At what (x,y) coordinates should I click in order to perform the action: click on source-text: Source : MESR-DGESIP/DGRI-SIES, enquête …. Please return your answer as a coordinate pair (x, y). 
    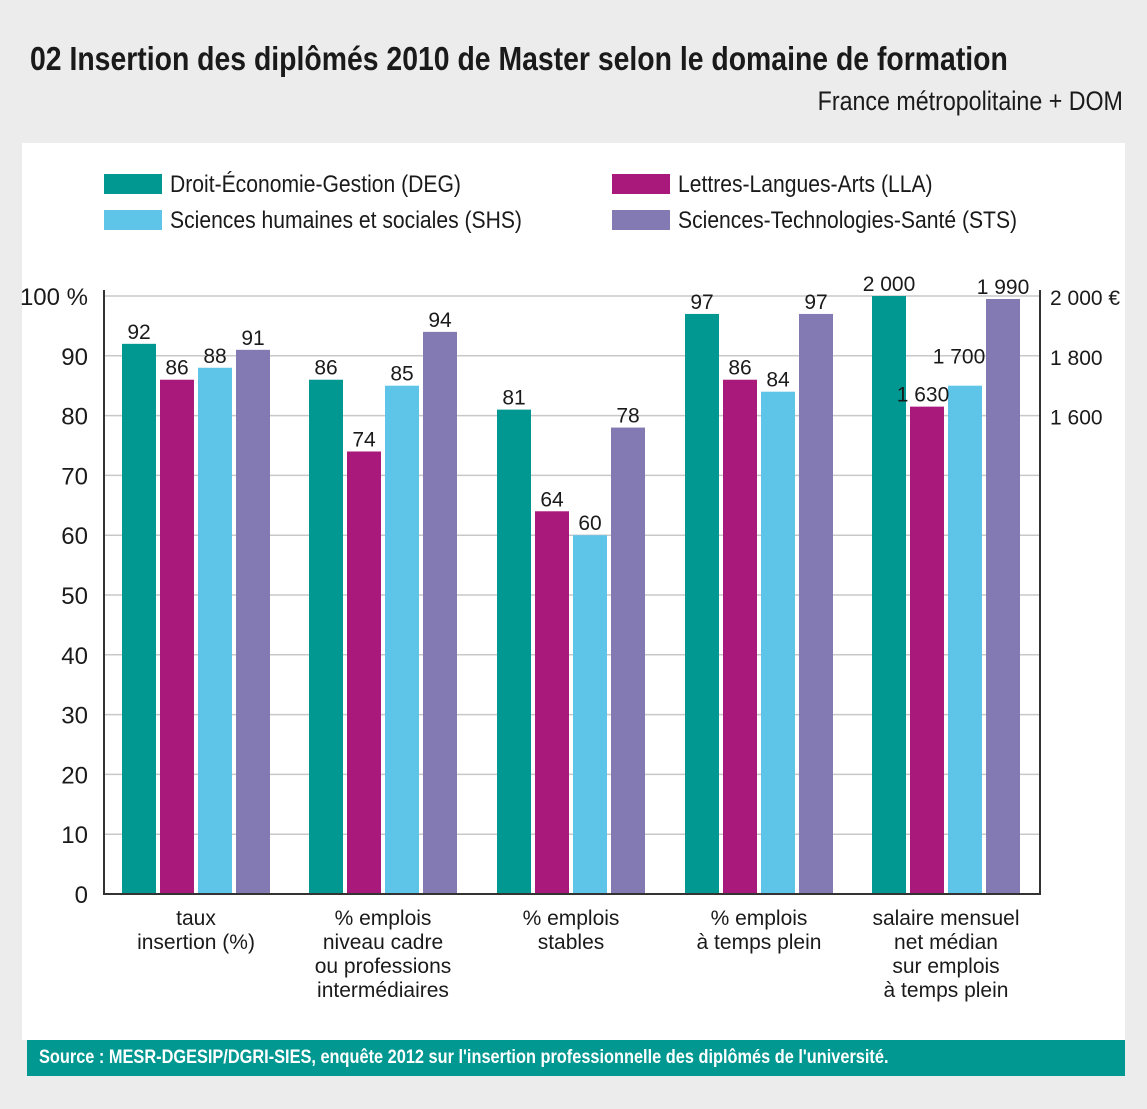
    Looking at the image, I should click on (464, 1057).